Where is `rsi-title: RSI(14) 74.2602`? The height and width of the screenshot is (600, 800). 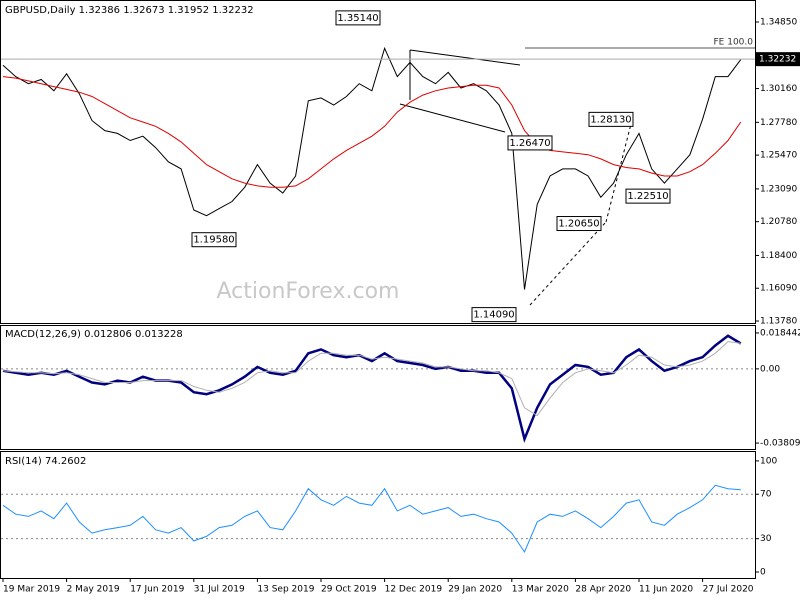 rsi-title: RSI(14) 74.2602 is located at coordinates (45, 461).